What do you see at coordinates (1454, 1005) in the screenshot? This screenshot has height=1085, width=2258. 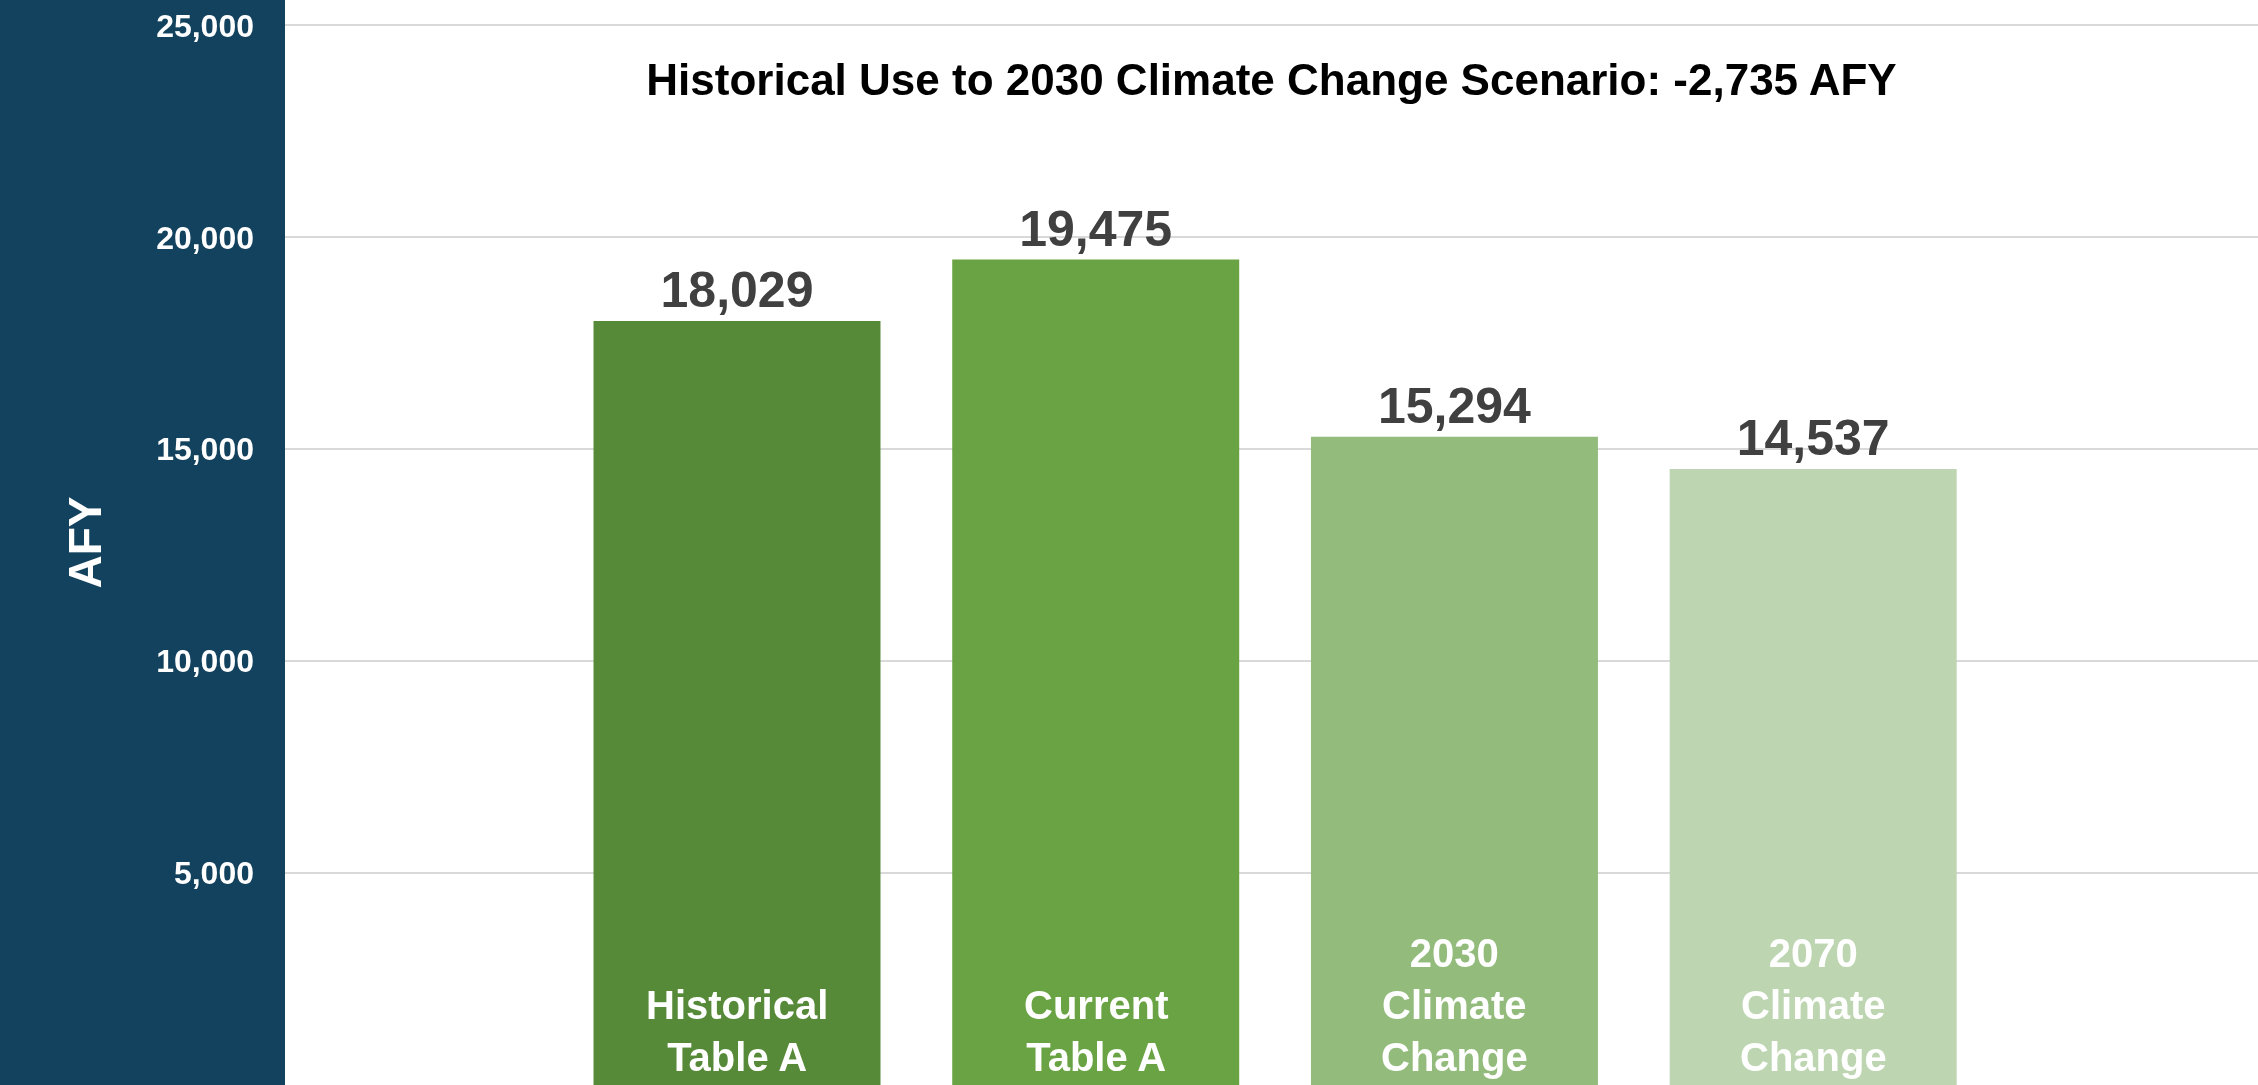 I see `x-tick-label: 2030 Climate Change` at bounding box center [1454, 1005].